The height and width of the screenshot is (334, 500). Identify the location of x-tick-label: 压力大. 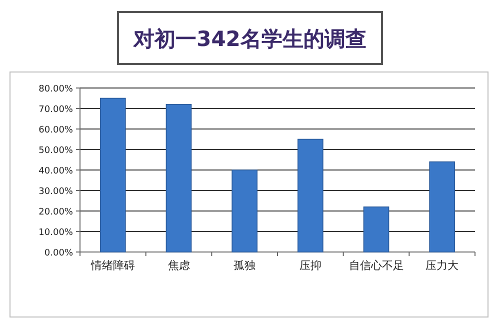
(442, 265).